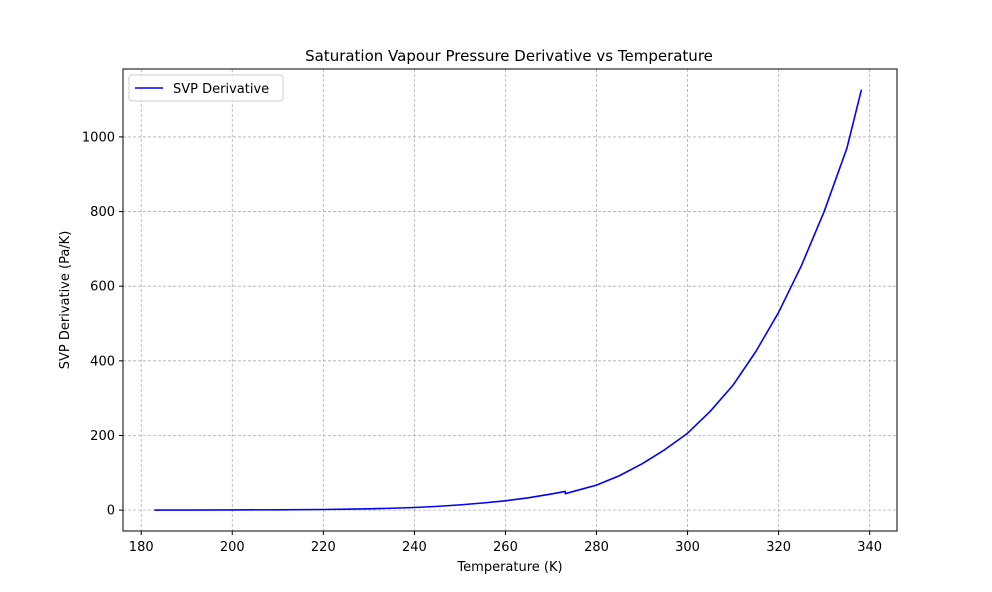  What do you see at coordinates (111, 511) in the screenshot?
I see `y-tick-label: 0` at bounding box center [111, 511].